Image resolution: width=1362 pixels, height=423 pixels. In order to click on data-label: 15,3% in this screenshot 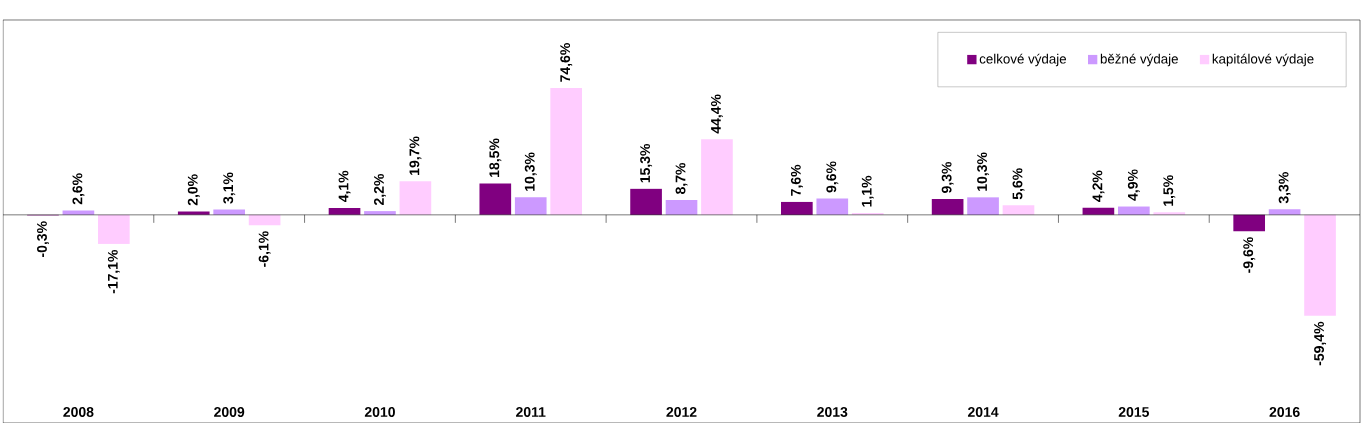, I will do `click(646, 163)`.